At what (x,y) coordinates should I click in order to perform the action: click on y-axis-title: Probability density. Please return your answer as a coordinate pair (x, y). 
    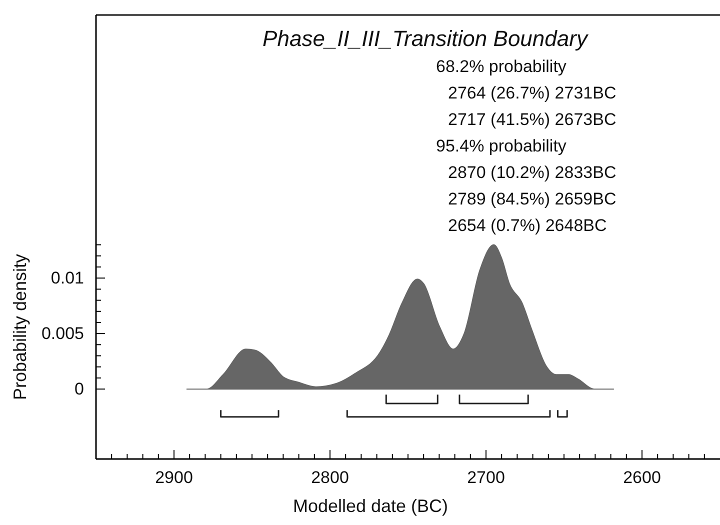
    Looking at the image, I should click on (20, 327).